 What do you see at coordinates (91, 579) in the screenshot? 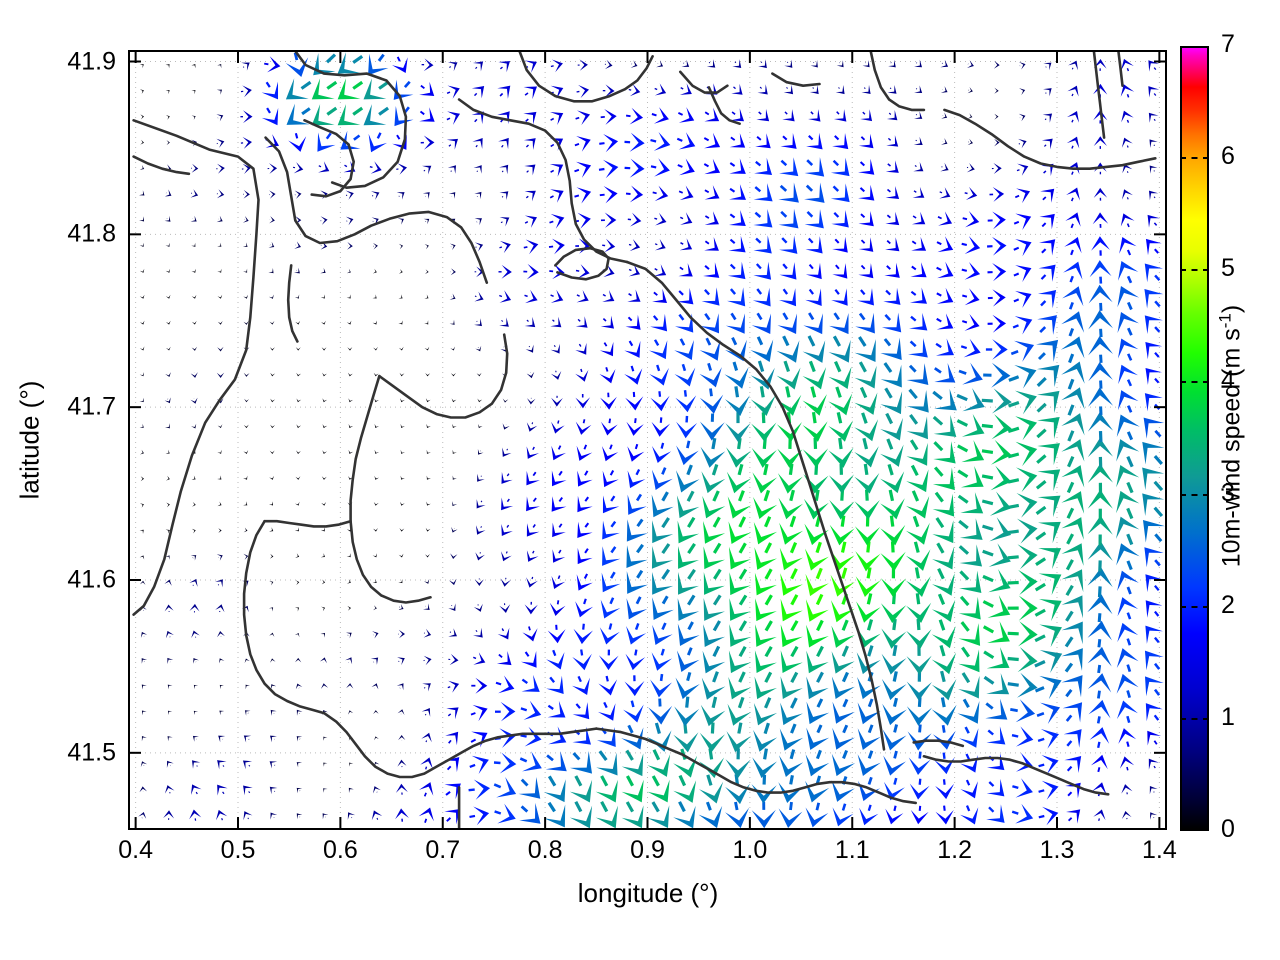
I see `y-axis-tick-label: 41.6` at bounding box center [91, 579].